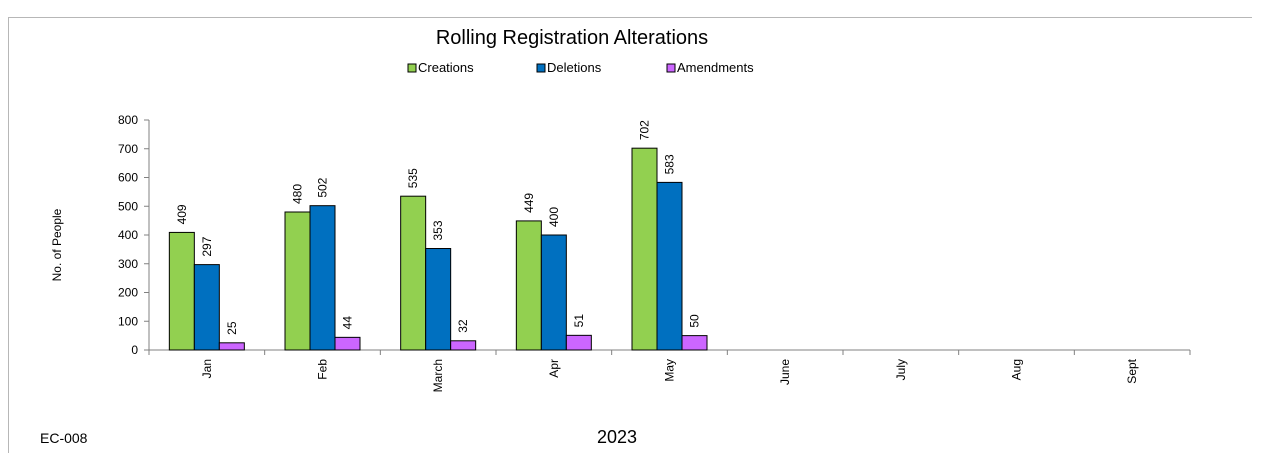  What do you see at coordinates (715, 67) in the screenshot?
I see `legend-label-amendments: Amendments` at bounding box center [715, 67].